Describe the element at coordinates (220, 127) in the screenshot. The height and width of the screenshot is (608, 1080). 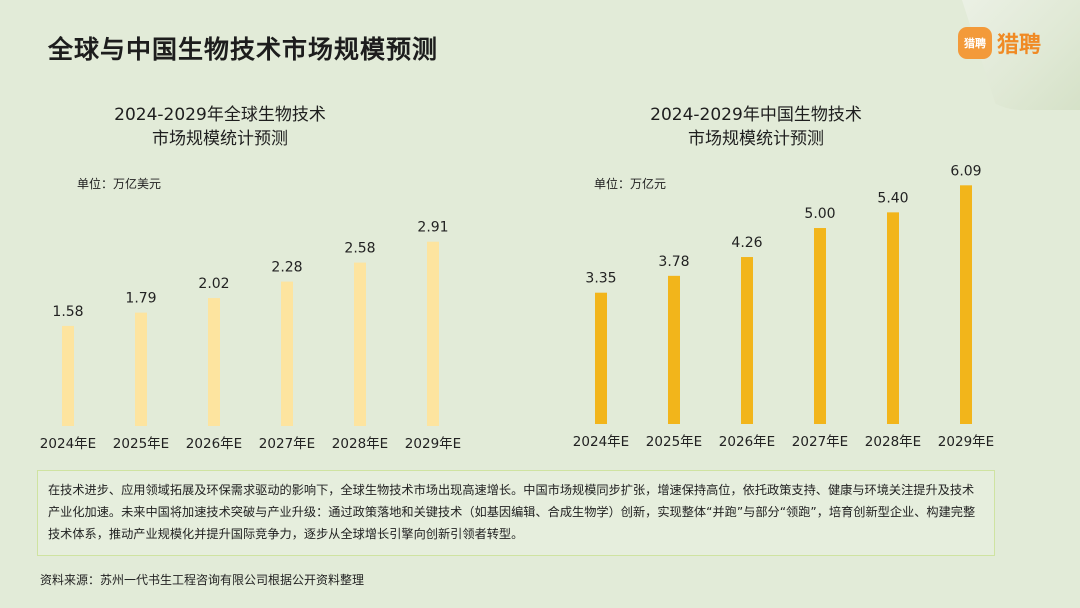
I see `global-chart-title: 2024-2029年全球生物技术 市场规模统计预测` at that location.